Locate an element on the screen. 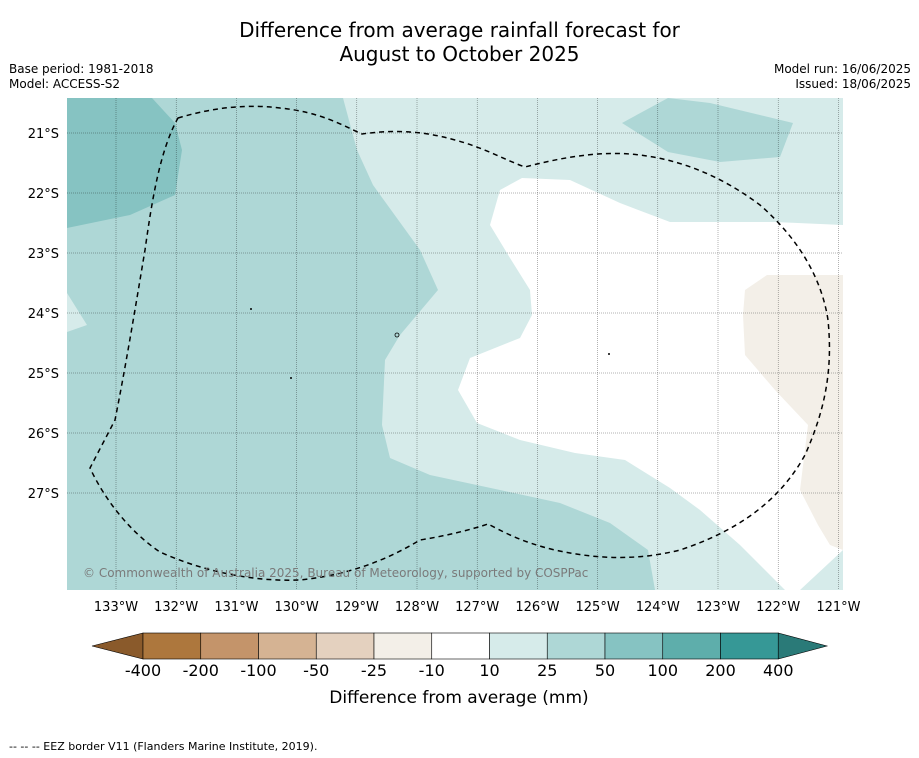 Image resolution: width=919 pixels, height=758 pixels. lon-label: 125°W is located at coordinates (598, 607).